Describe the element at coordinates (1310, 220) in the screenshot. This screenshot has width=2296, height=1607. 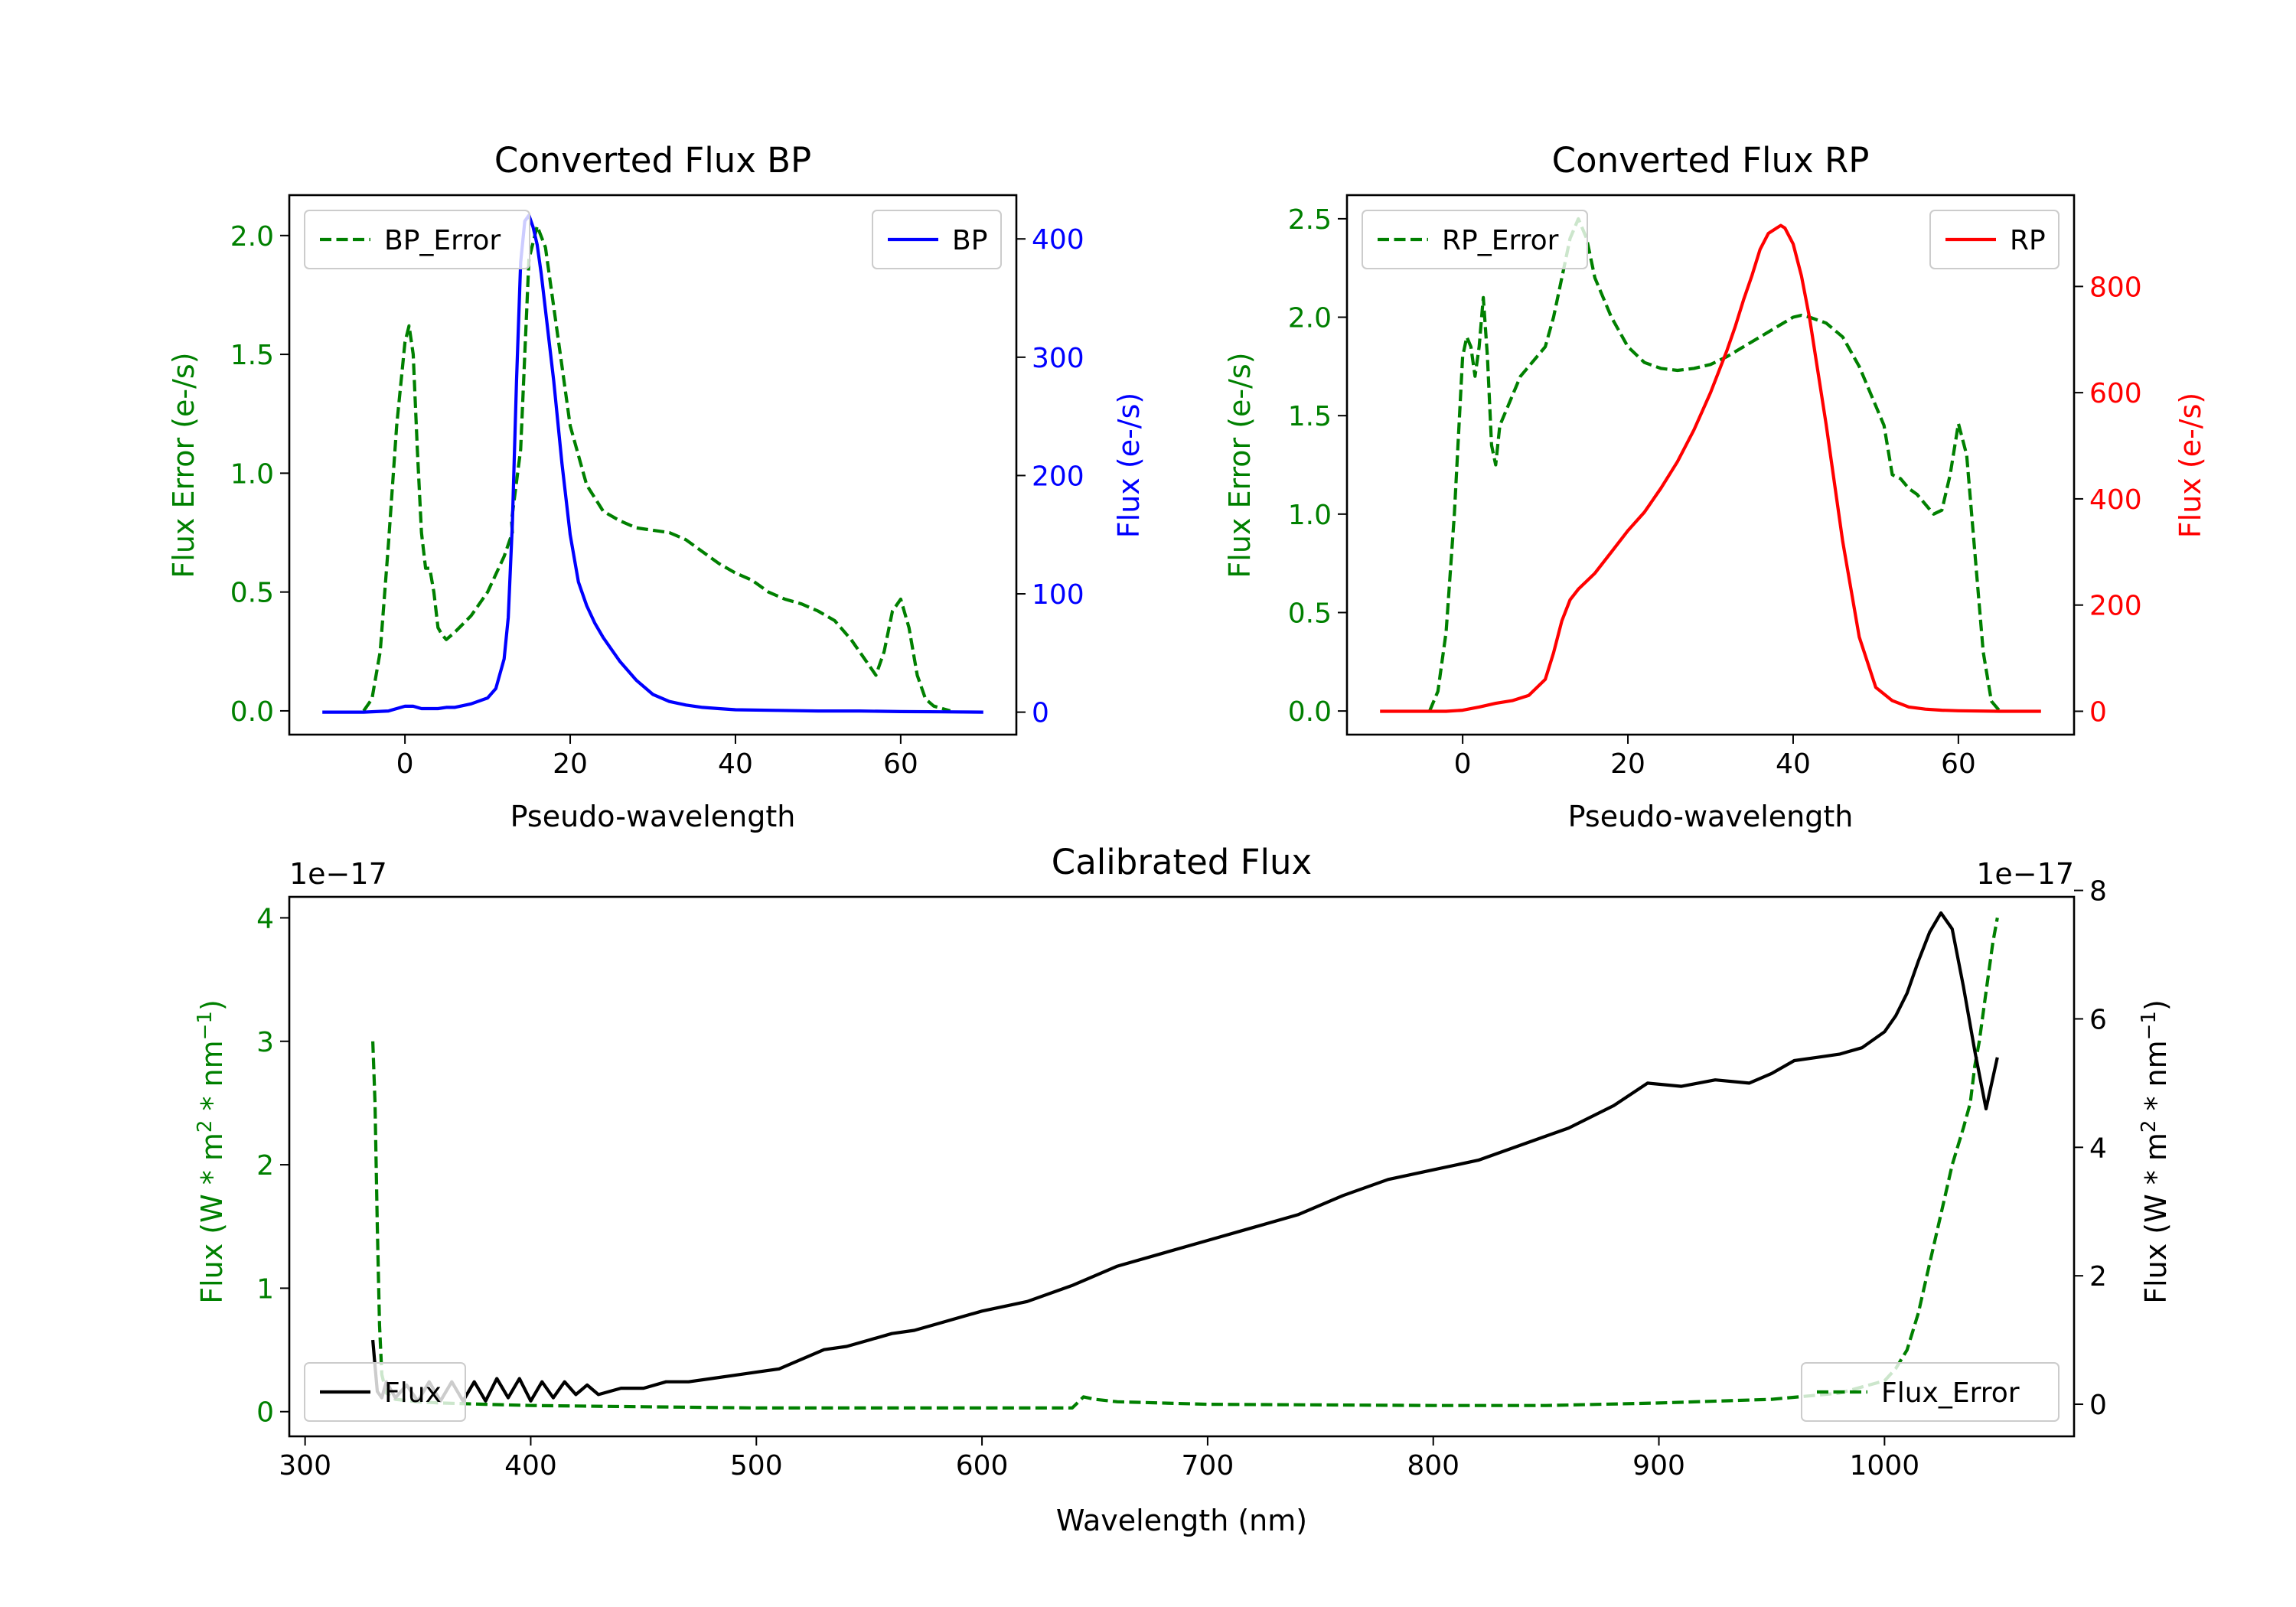
I see `left-y-tick-label: 2.5` at that location.